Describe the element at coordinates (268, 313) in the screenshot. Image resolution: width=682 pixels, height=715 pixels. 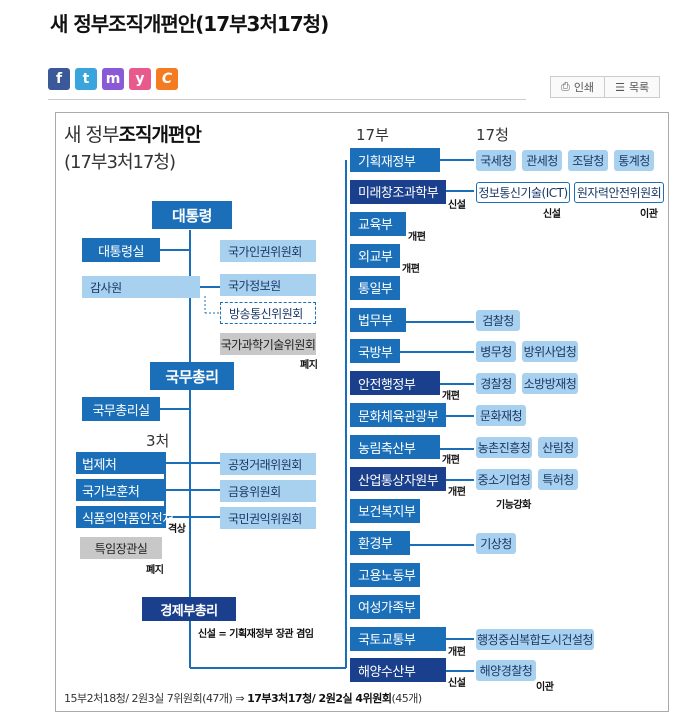
I see `president-committee-2: 방송통신위원회` at that location.